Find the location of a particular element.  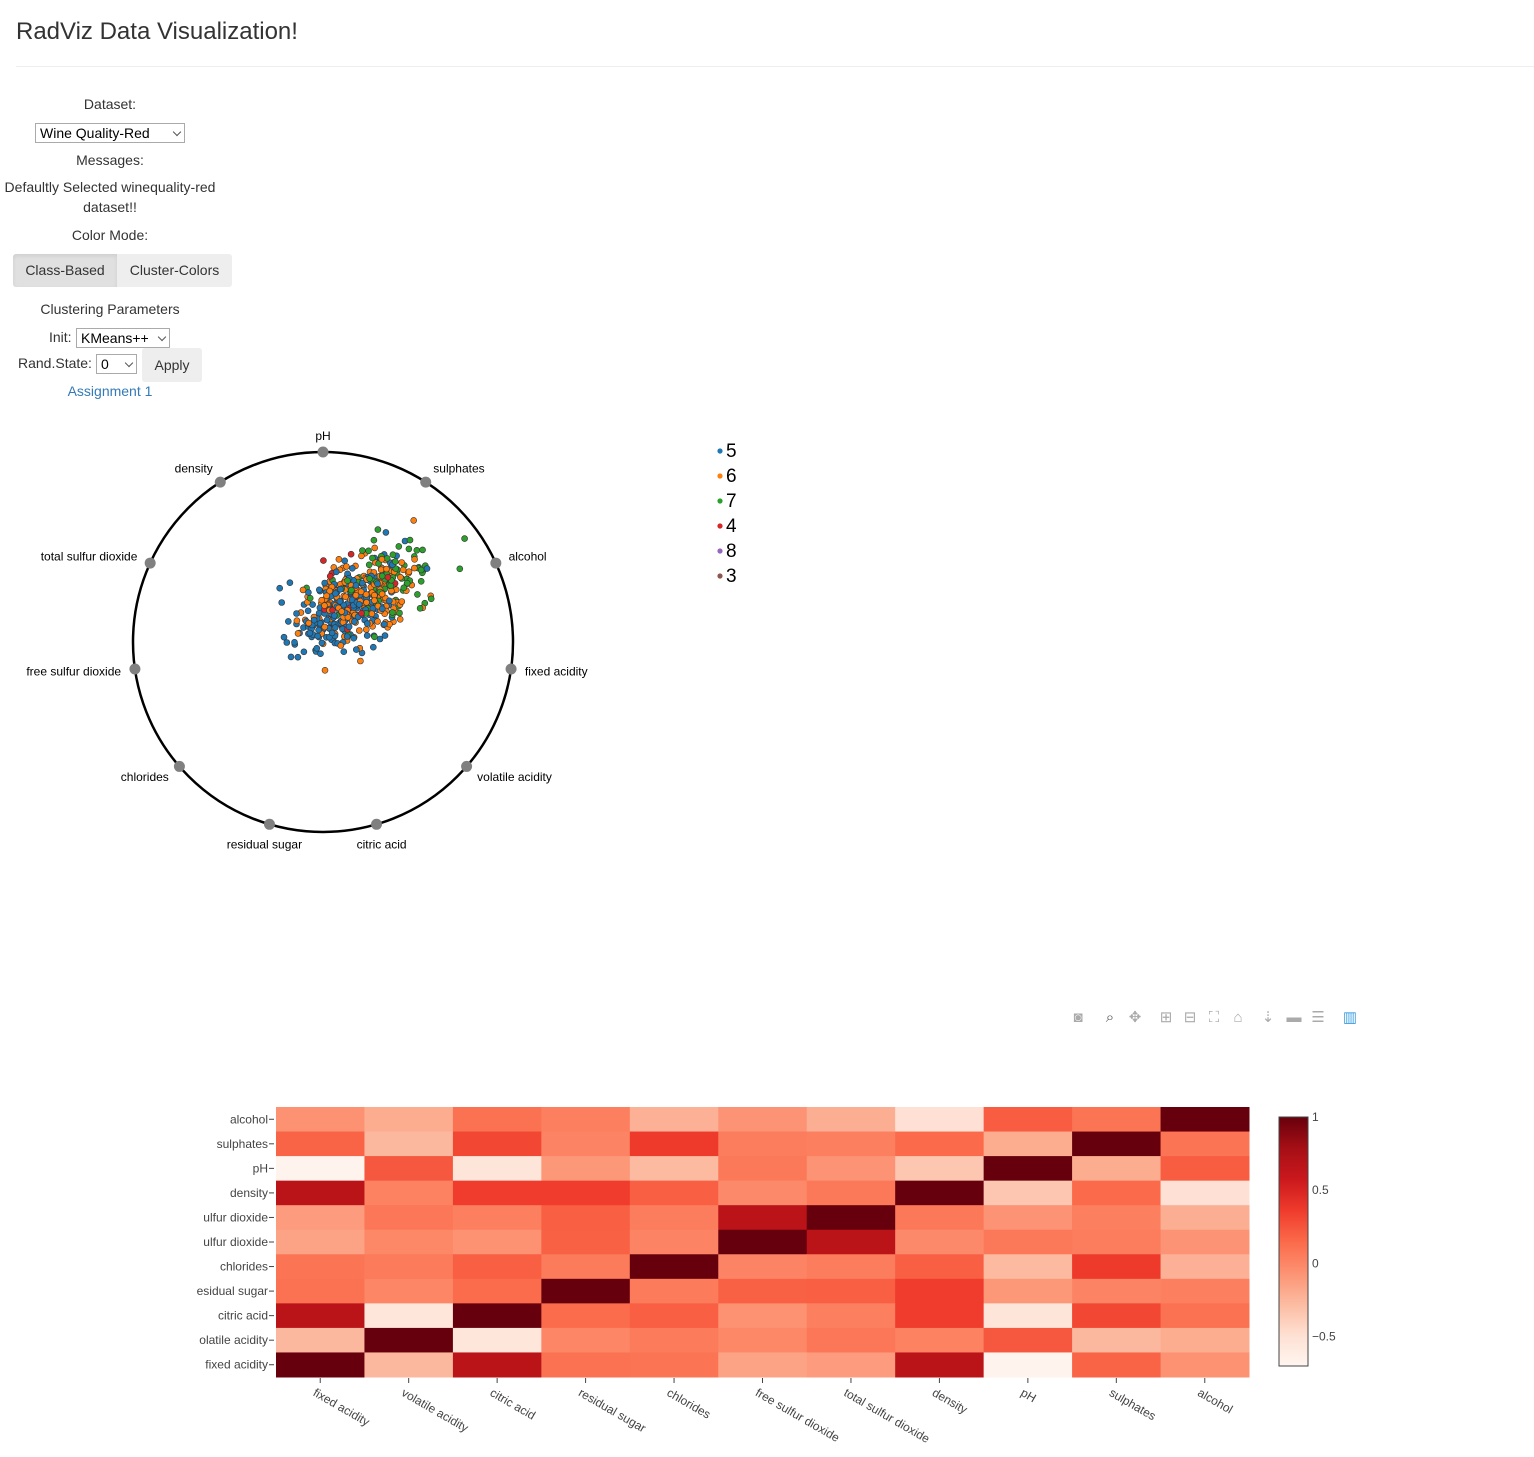

y-tick-label: density is located at coordinates (249, 1193).